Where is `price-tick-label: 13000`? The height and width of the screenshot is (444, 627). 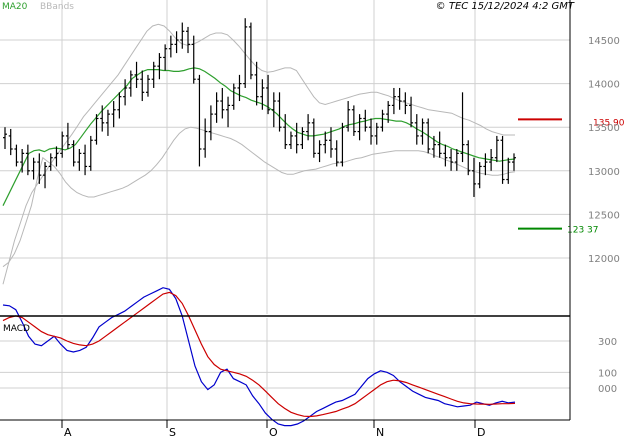
price-tick-label: 13000 is located at coordinates (604, 172).